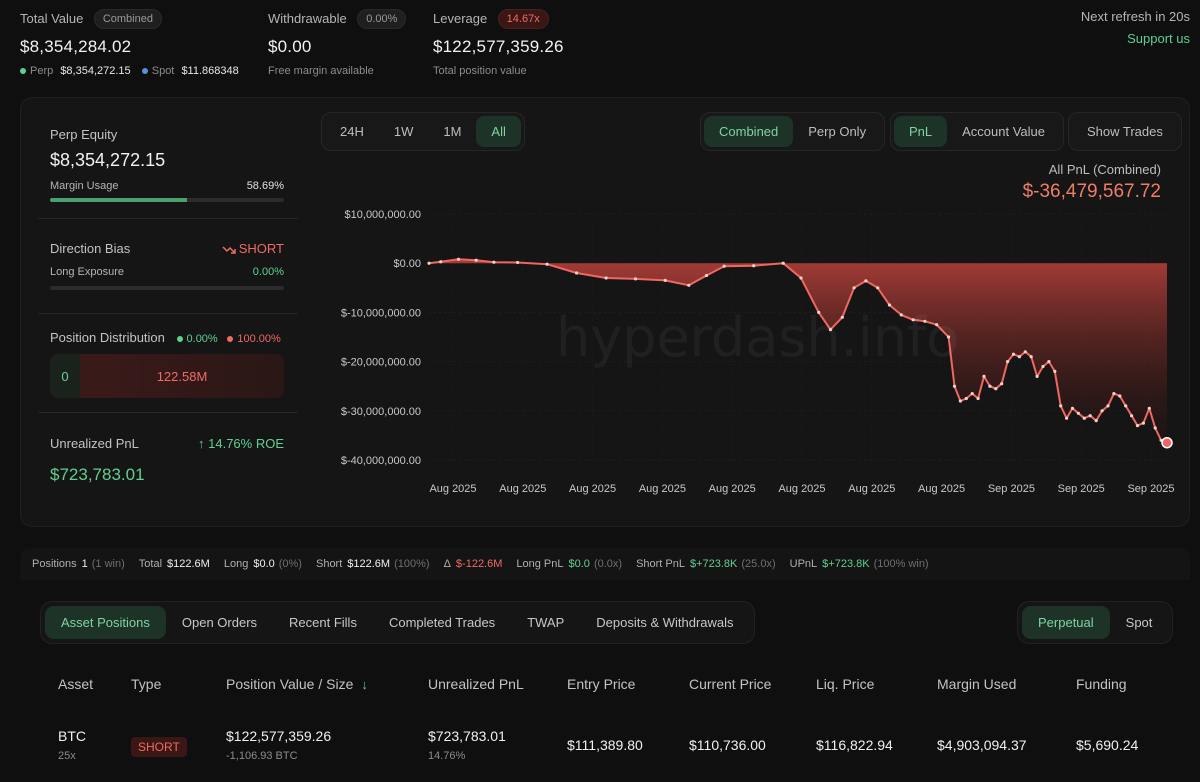 The image size is (1200, 782). Describe the element at coordinates (977, 684) in the screenshot. I see `col-margin-used: Margin Used` at that location.